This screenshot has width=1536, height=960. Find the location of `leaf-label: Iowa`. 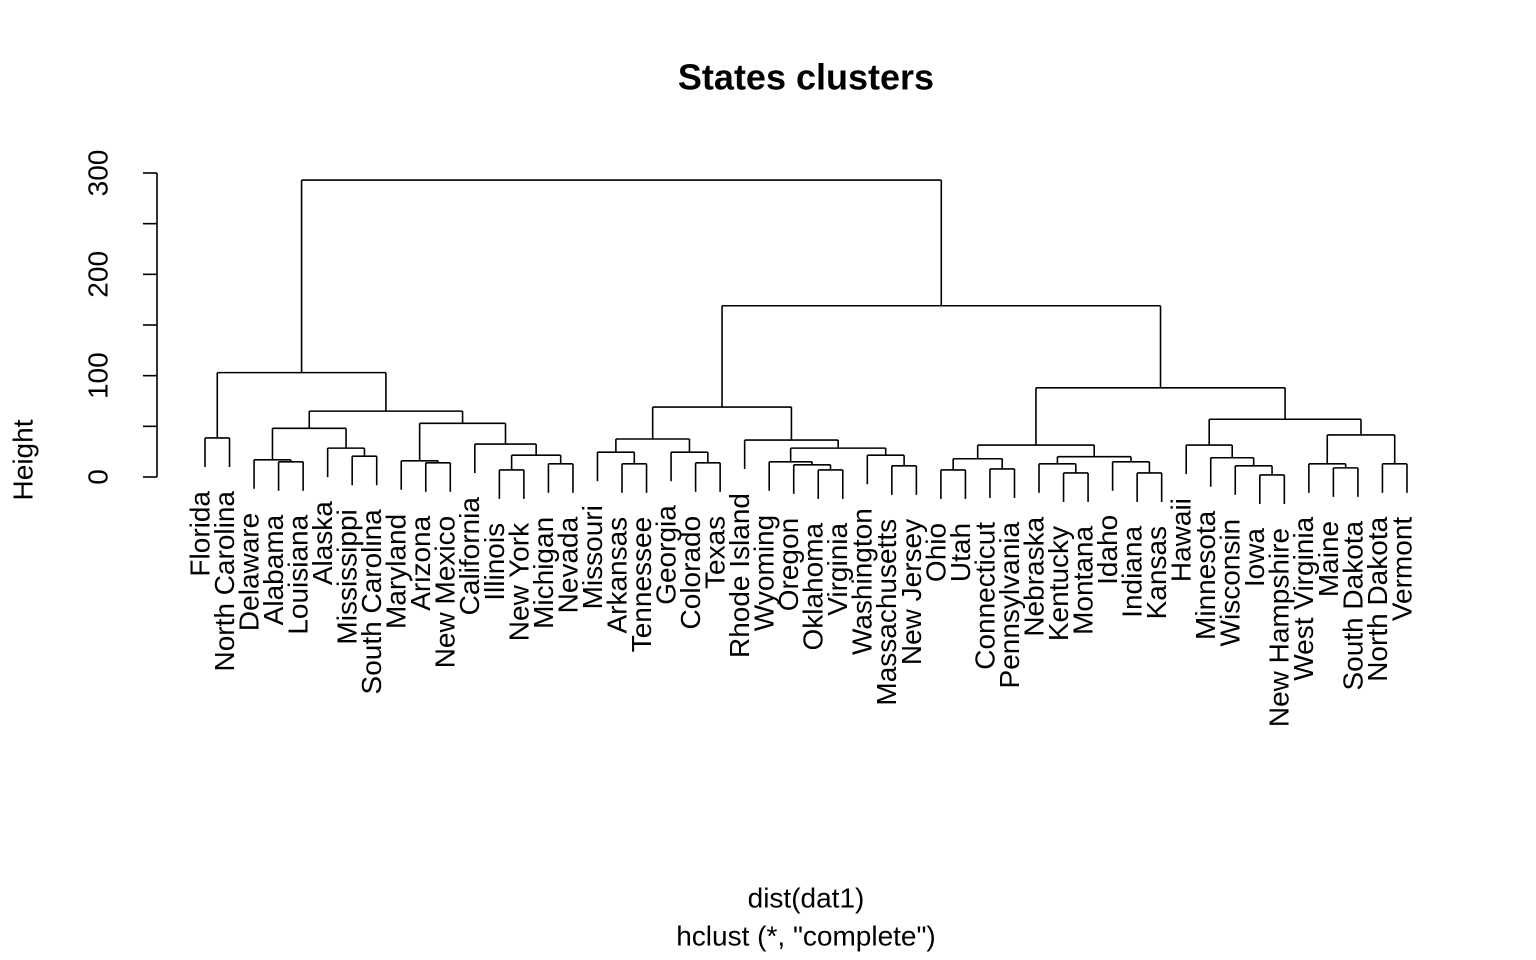

leaf-label: Iowa is located at coordinates (1254, 558).